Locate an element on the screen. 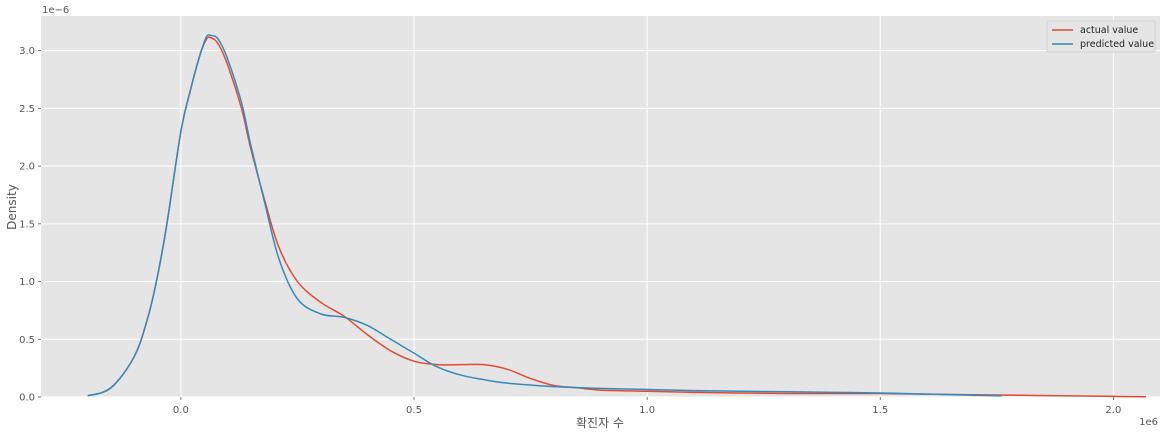 The height and width of the screenshot is (436, 1166). y-tick-label: 2.0 is located at coordinates (27, 167).